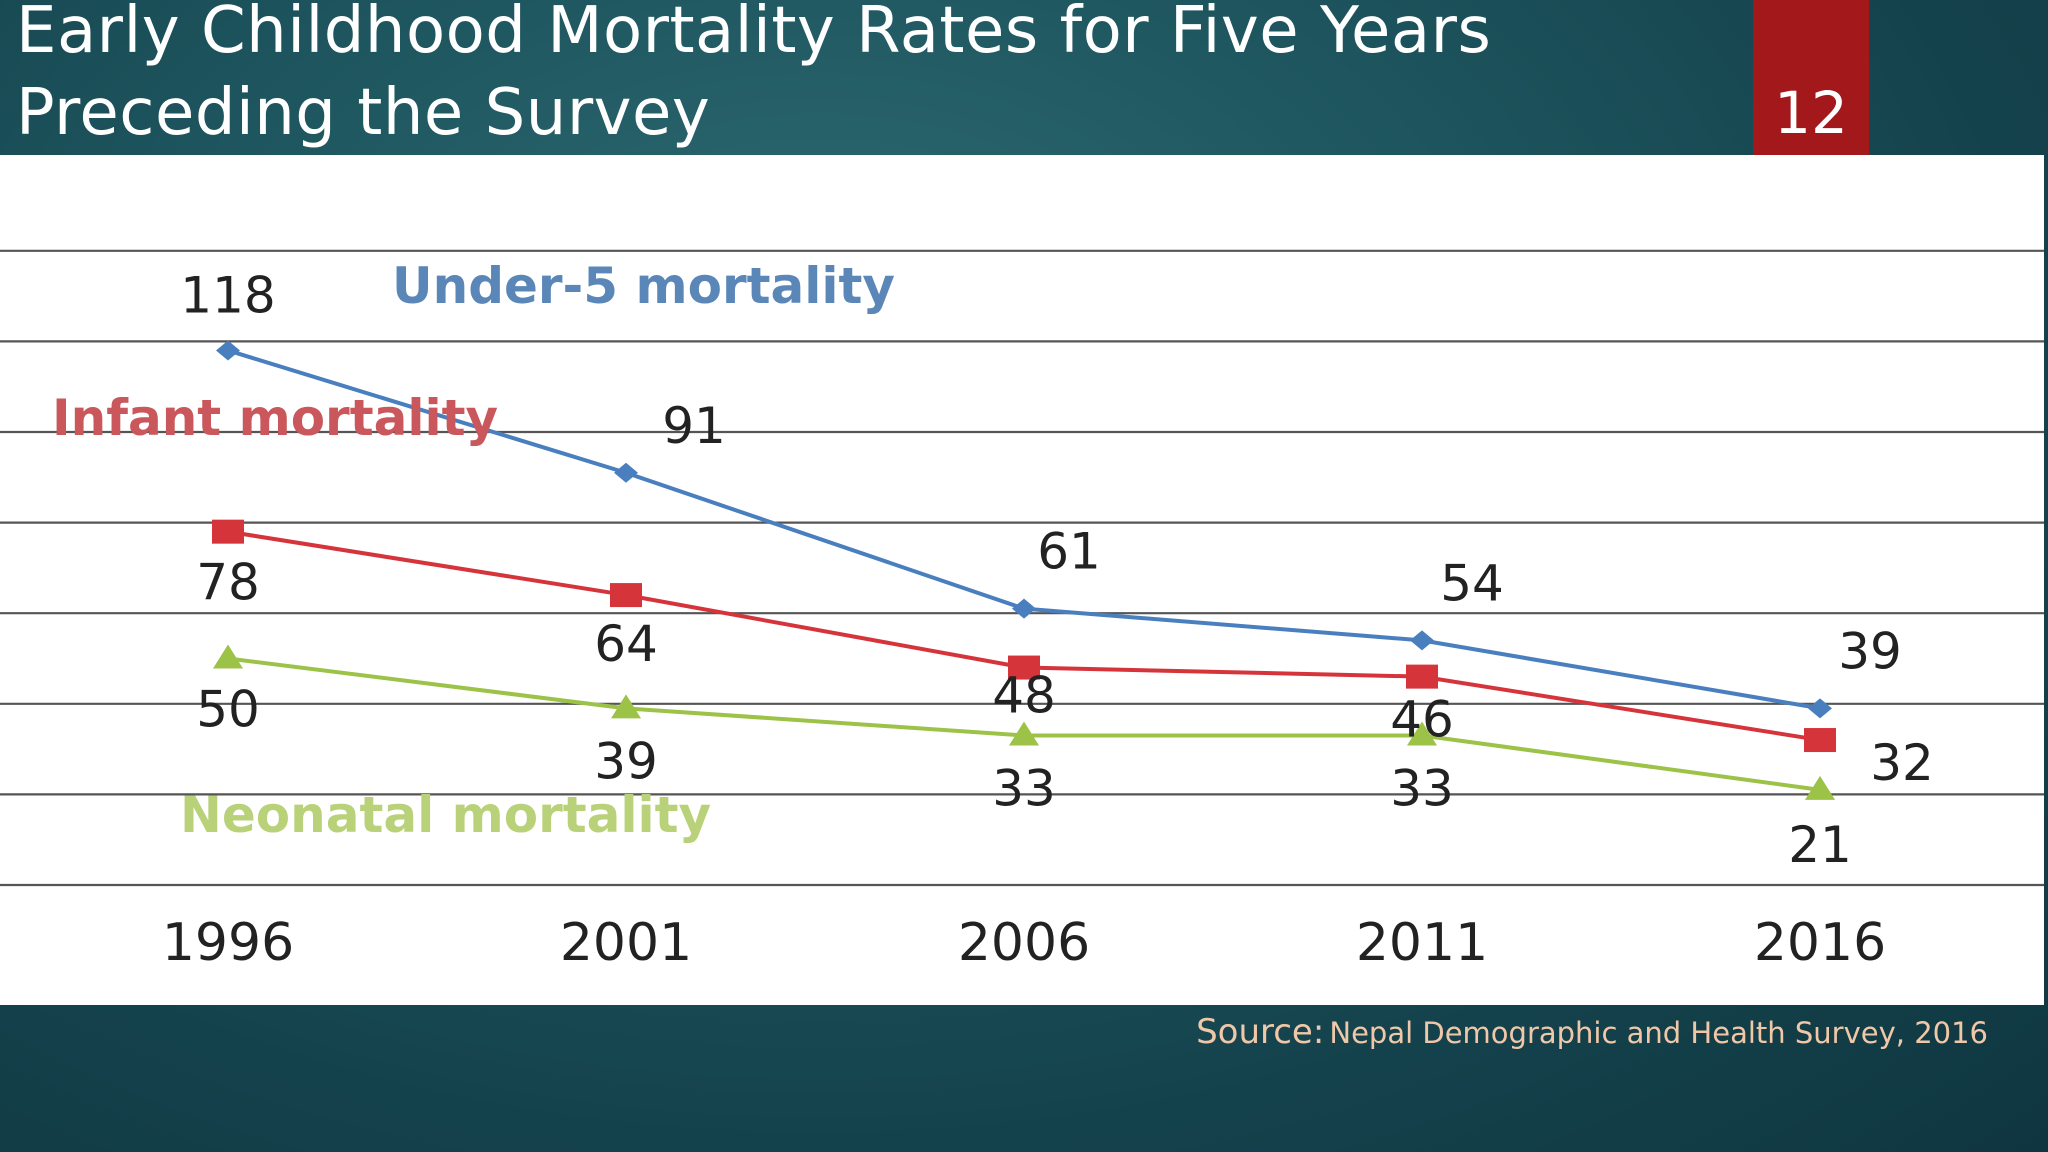  Describe the element at coordinates (275, 418) in the screenshot. I see `series-name-label: Infant mortality` at that location.